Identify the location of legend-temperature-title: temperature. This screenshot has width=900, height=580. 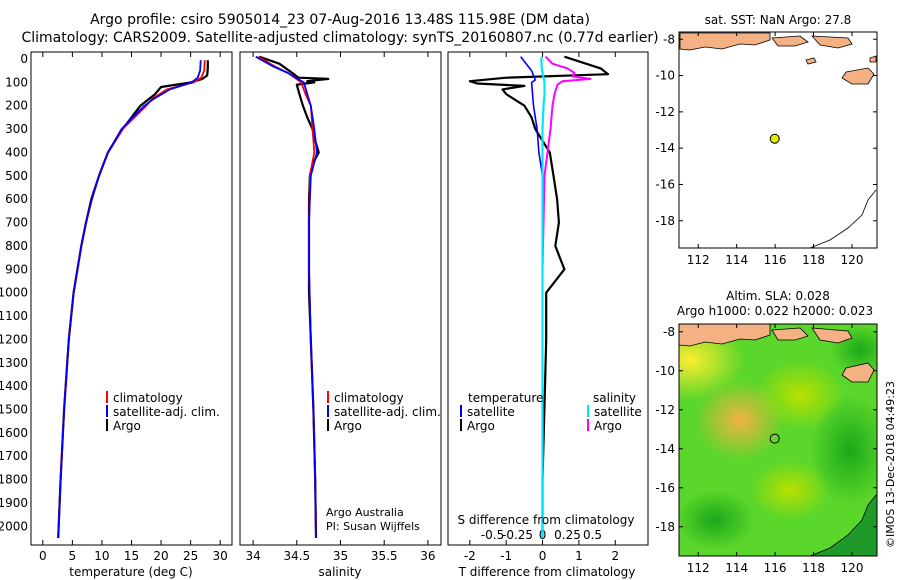
(505, 398).